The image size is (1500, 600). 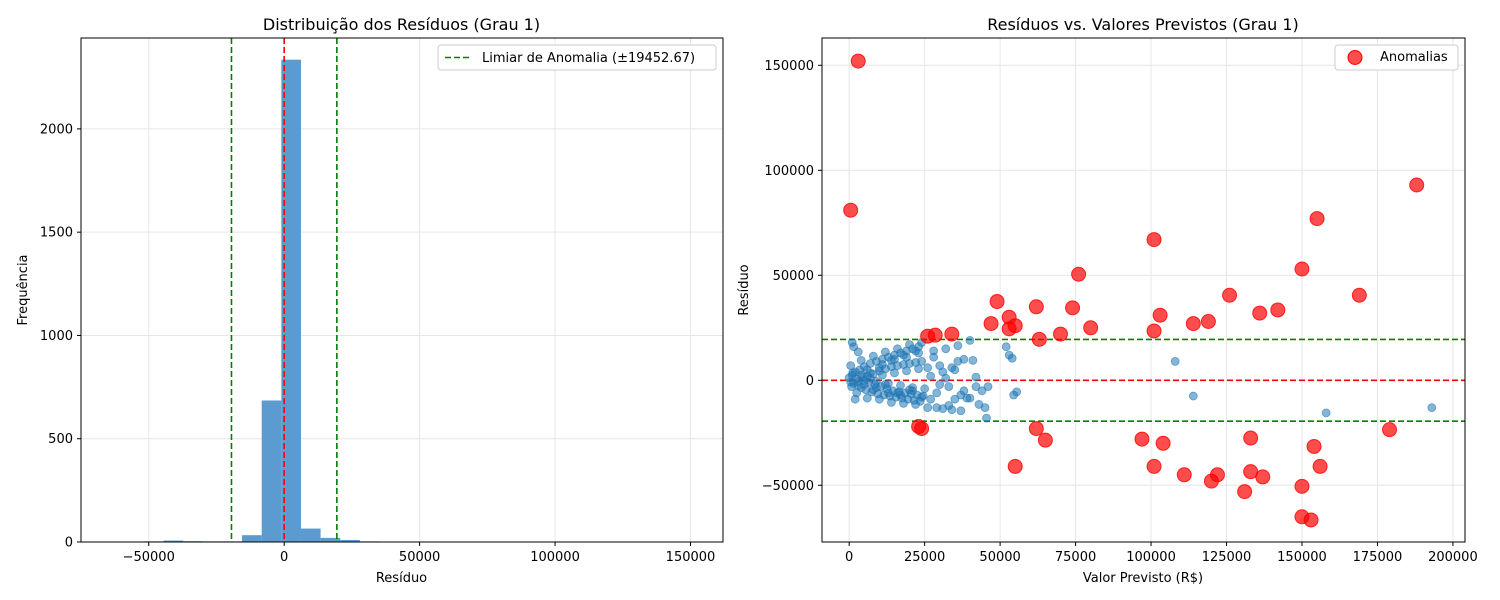 What do you see at coordinates (924, 557) in the screenshot?
I see `scatter-x-tick-label: 25000` at bounding box center [924, 557].